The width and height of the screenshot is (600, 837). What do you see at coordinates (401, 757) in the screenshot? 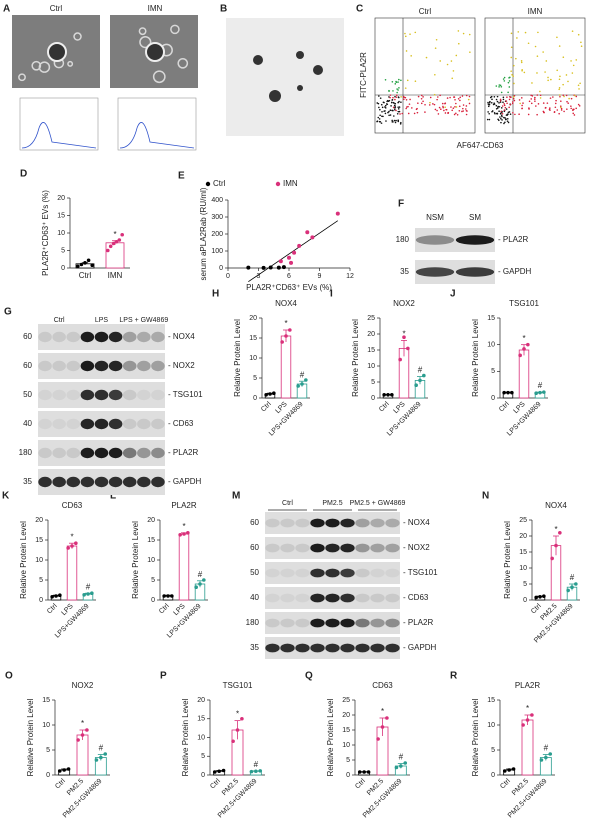
I see `significance-mark: #` at bounding box center [401, 757].